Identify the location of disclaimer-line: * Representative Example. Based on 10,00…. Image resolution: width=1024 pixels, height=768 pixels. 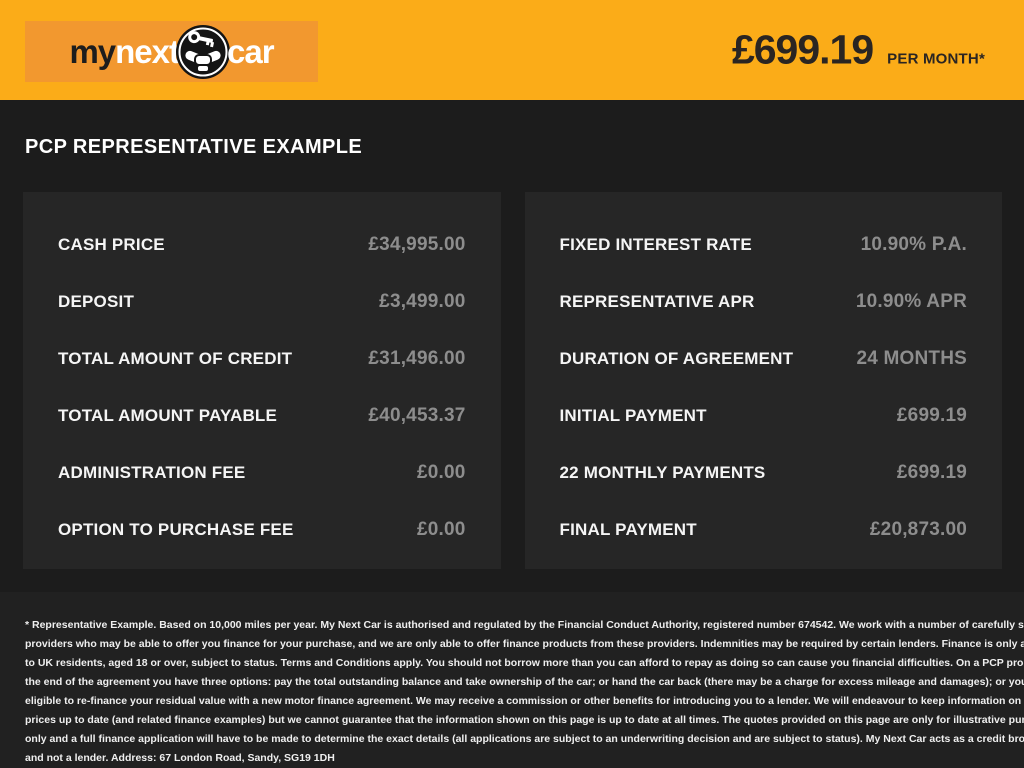
(524, 625).